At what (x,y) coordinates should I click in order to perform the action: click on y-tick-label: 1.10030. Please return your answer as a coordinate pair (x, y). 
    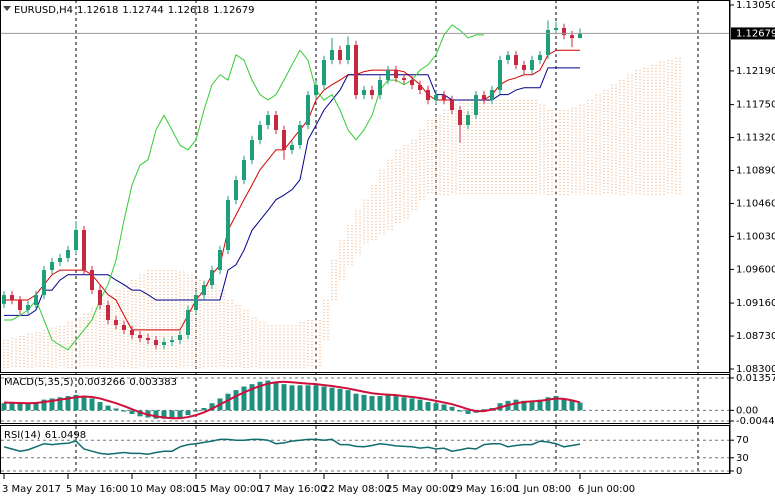
    Looking at the image, I should click on (755, 236).